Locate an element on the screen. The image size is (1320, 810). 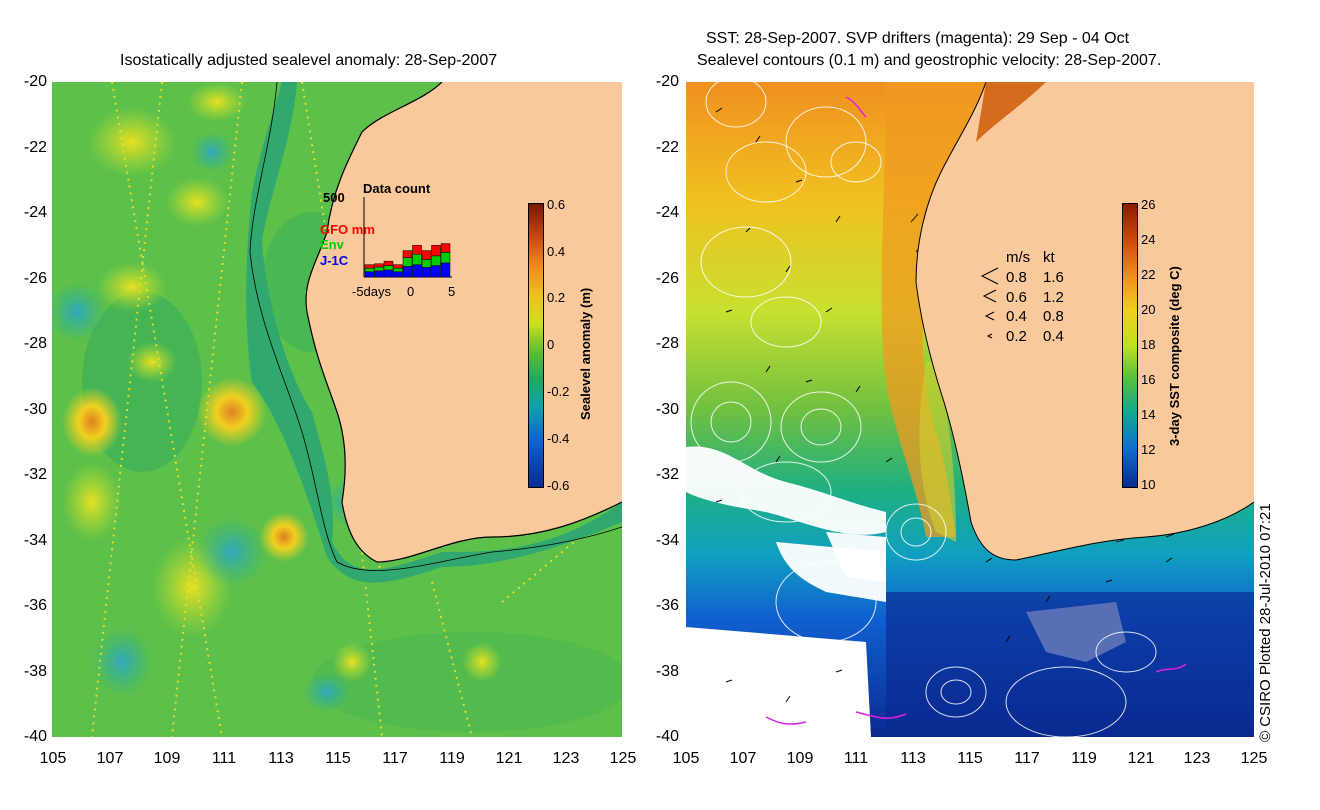
lat-label: -22 is located at coordinates (35, 147).